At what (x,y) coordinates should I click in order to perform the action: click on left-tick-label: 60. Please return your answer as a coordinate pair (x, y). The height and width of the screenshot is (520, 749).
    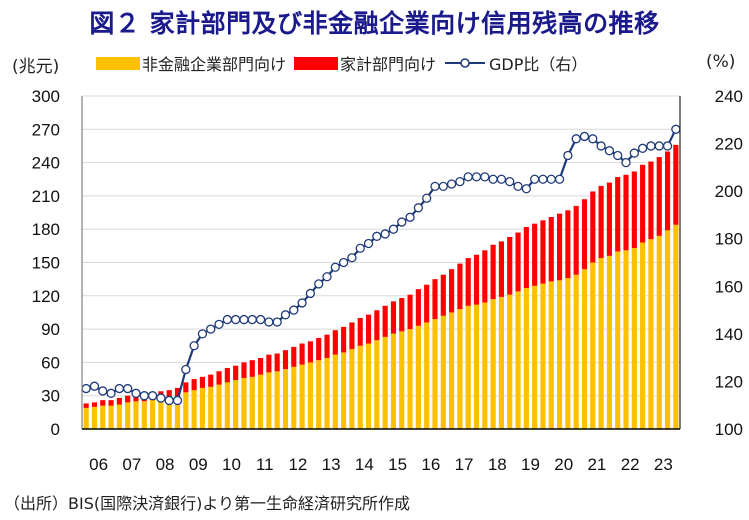
    Looking at the image, I should click on (50, 362).